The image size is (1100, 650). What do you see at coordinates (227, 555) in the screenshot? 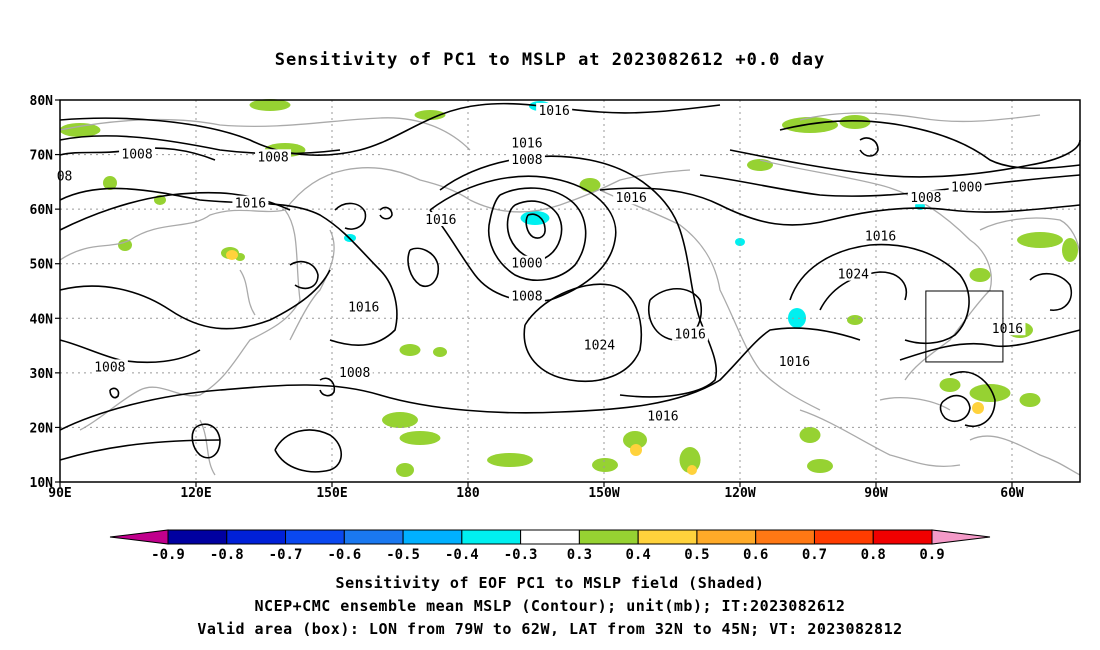
I see `colorbar-label: -0.8` at bounding box center [227, 555].